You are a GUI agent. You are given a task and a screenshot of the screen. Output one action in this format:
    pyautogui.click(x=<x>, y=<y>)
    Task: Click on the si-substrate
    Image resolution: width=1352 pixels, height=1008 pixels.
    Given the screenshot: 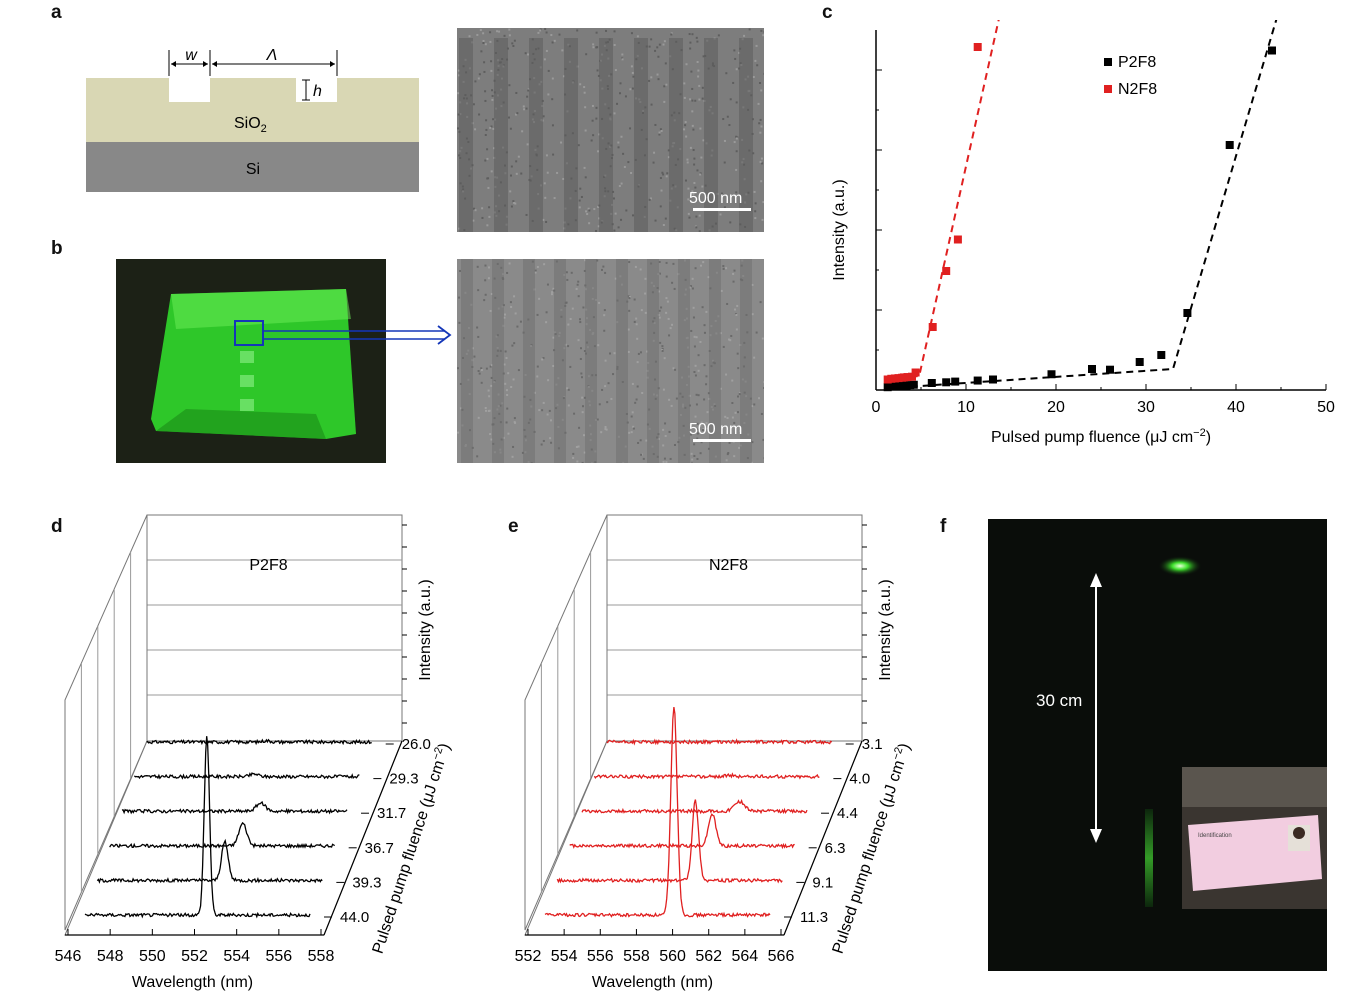 What is the action you would take?
    pyautogui.click(x=252, y=167)
    